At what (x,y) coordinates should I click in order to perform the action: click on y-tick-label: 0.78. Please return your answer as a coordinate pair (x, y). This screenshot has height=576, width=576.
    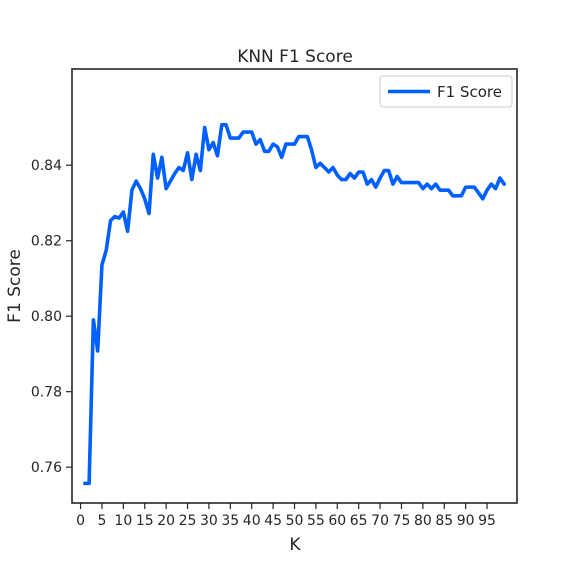
    Looking at the image, I should click on (46, 393).